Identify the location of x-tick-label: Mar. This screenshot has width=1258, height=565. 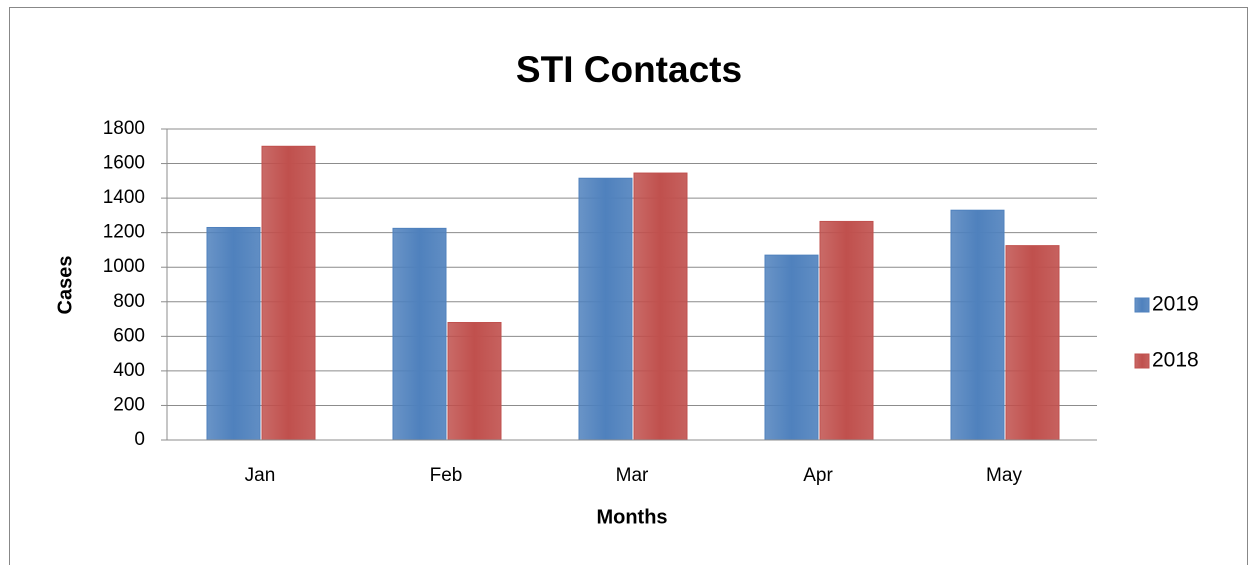
(632, 475).